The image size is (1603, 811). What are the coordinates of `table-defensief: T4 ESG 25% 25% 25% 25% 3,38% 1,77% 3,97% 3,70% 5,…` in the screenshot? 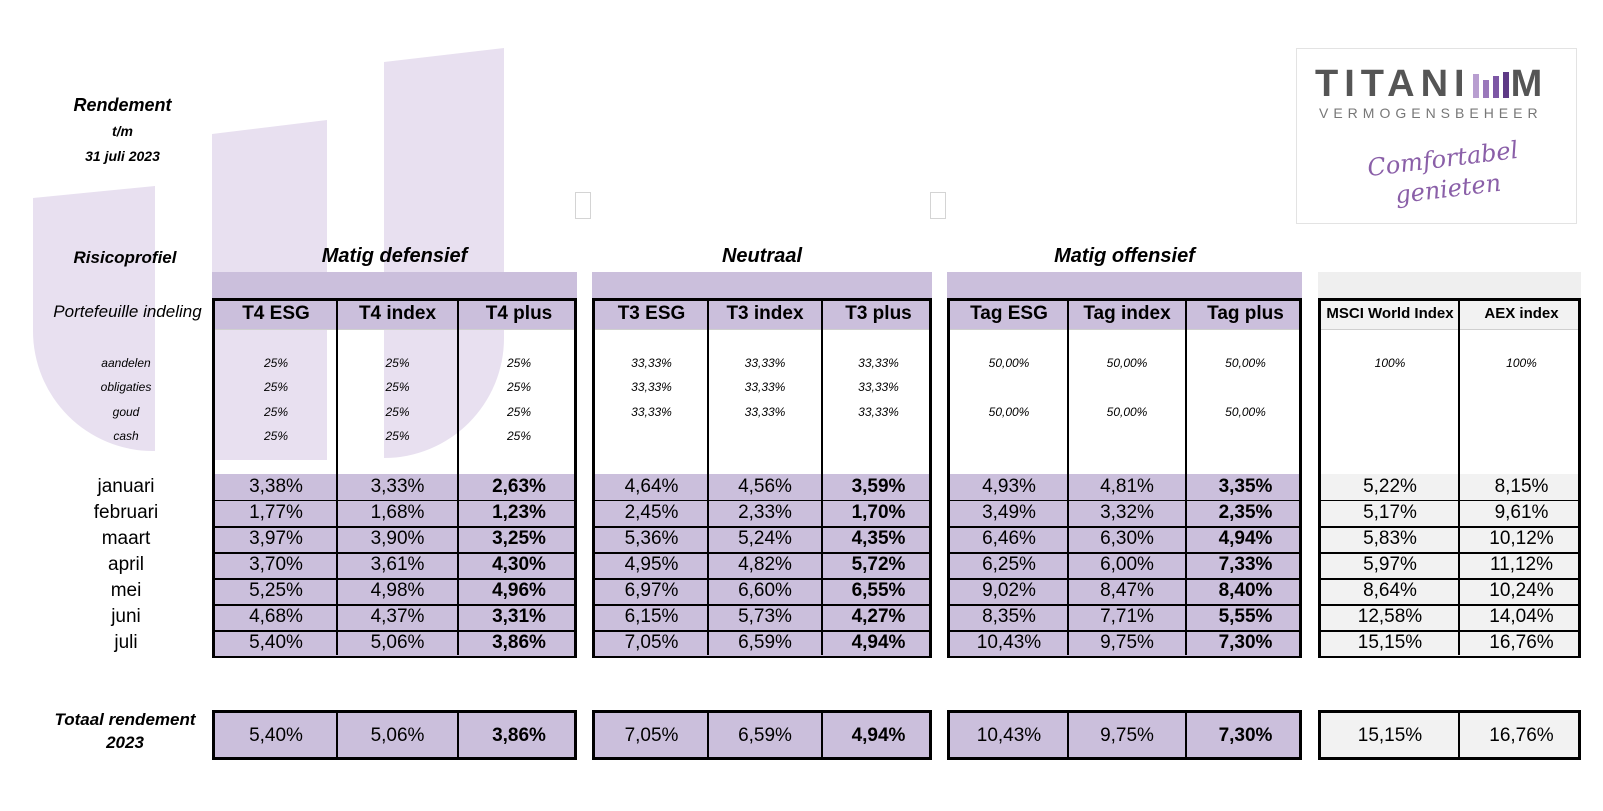 It's located at (394, 478).